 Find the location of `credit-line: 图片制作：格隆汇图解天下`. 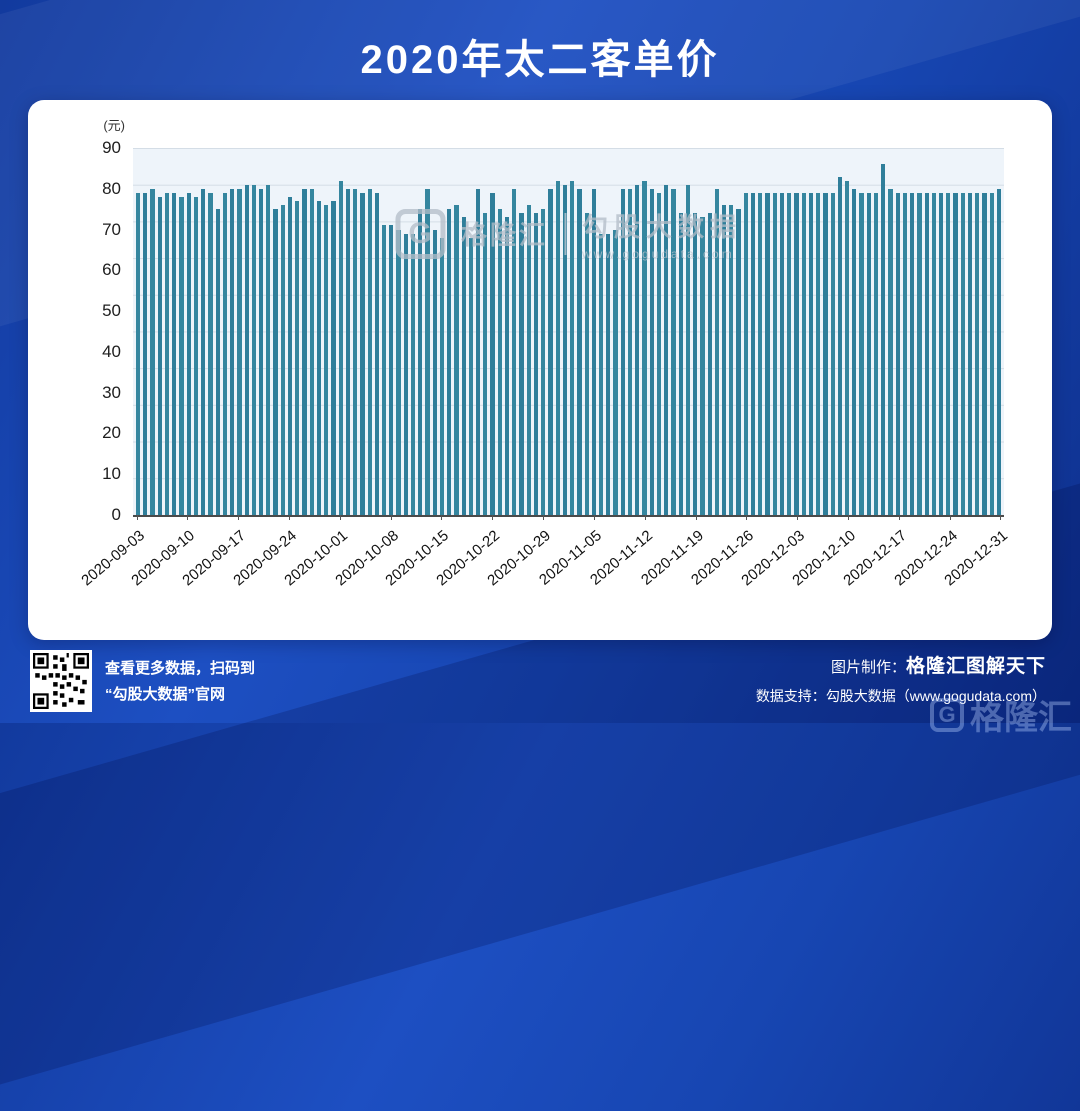

credit-line: 图片制作：格隆汇图解天下 is located at coordinates (938, 664).